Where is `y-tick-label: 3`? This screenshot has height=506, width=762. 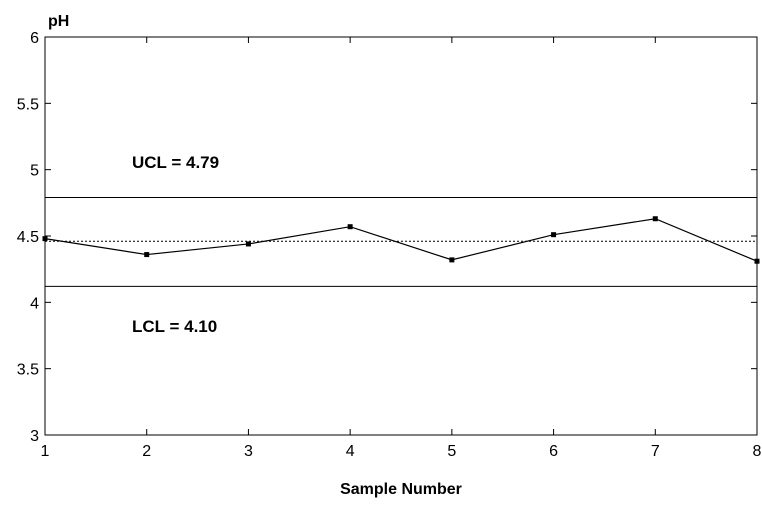 y-tick-label: 3 is located at coordinates (34, 436).